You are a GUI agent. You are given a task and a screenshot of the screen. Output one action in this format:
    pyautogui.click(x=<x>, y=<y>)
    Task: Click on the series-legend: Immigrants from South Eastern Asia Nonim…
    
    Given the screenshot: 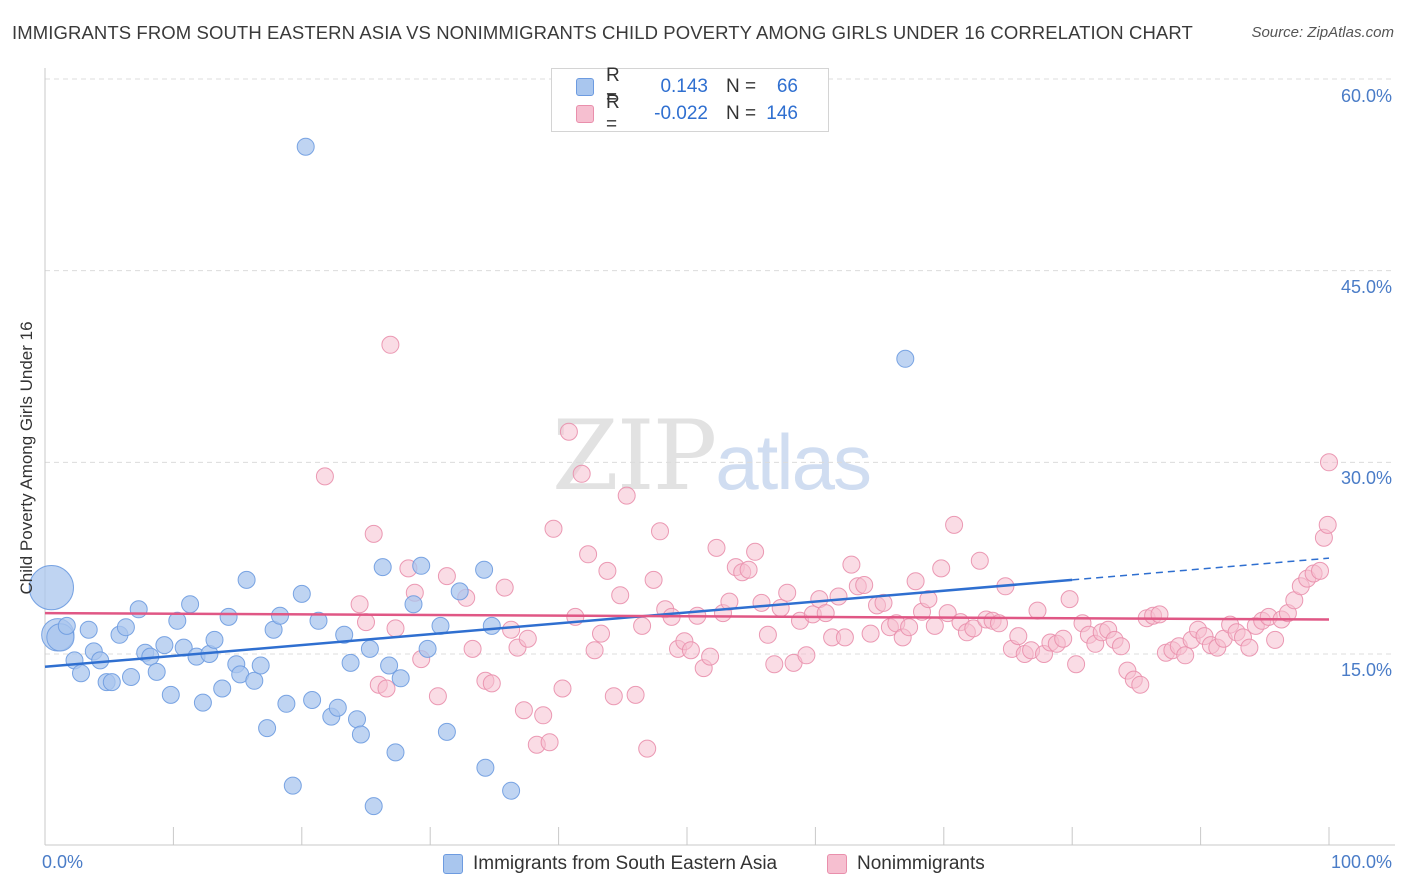 What is the action you would take?
    pyautogui.click(x=703, y=865)
    